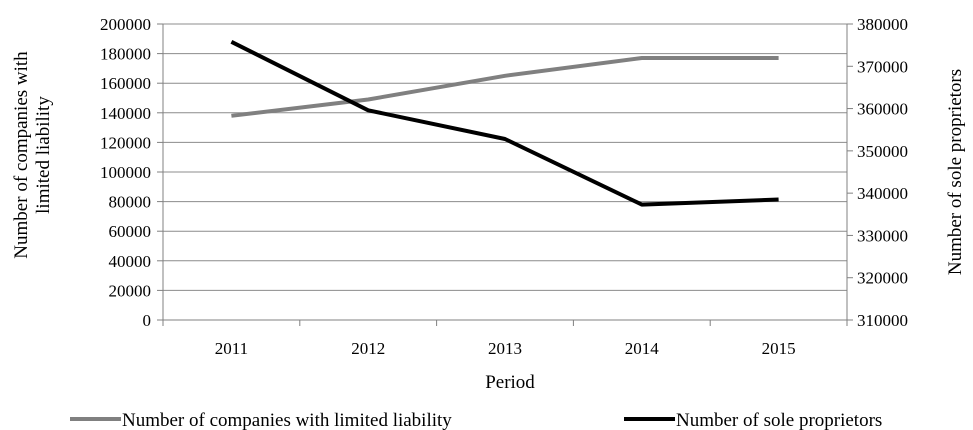 This screenshot has width=973, height=430. I want to click on left-y-tick-label: 180000, so click(125, 54).